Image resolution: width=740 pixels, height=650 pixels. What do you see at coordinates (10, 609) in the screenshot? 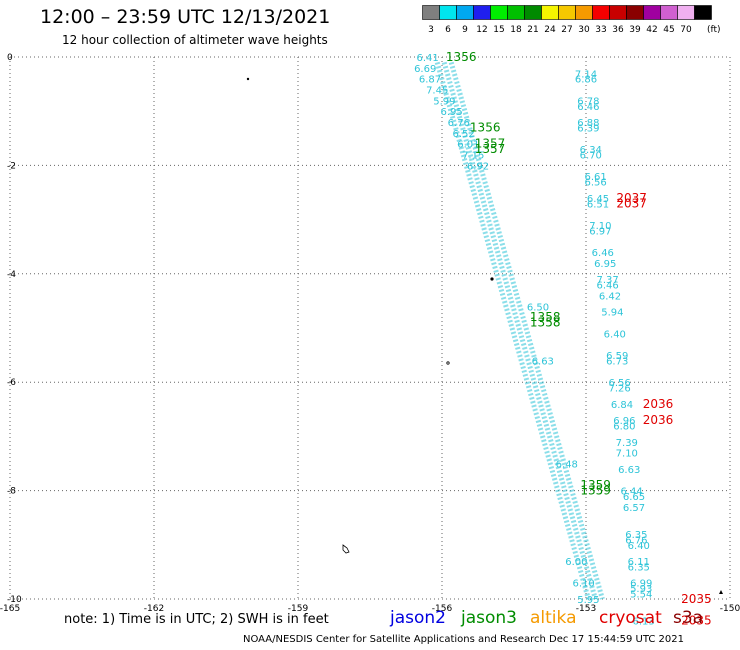
I see `x-tick-label: -165` at bounding box center [10, 609].